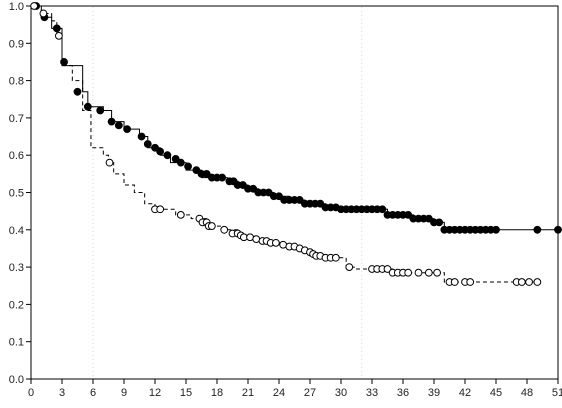 The height and width of the screenshot is (408, 562). What do you see at coordinates (16, 156) in the screenshot?
I see `y-tick-label: 0.6` at bounding box center [16, 156].